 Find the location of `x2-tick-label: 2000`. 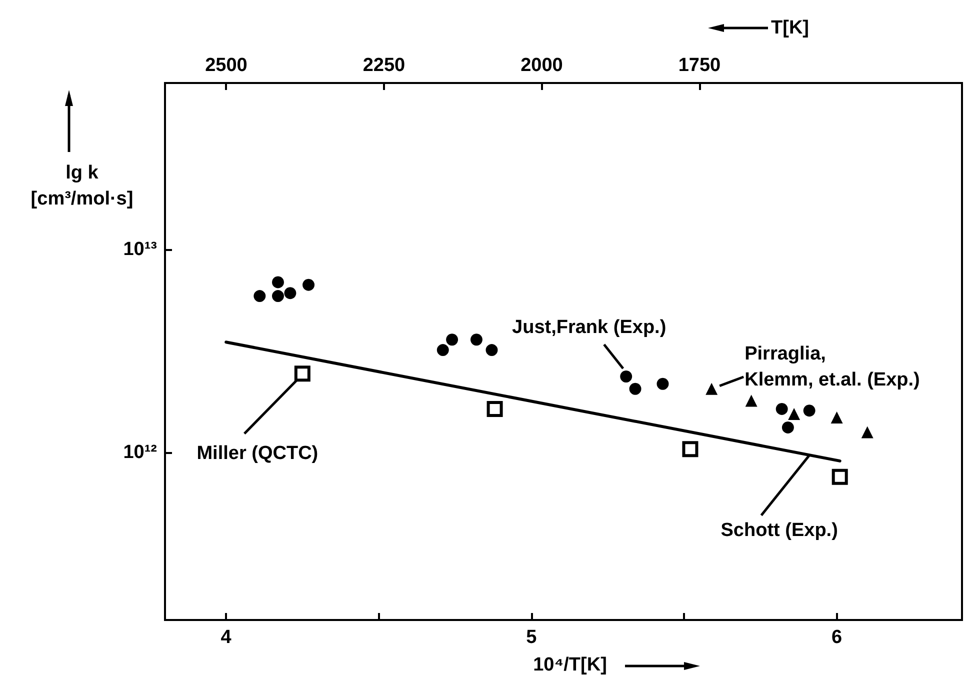

x2-tick-label: 2000 is located at coordinates (541, 65).